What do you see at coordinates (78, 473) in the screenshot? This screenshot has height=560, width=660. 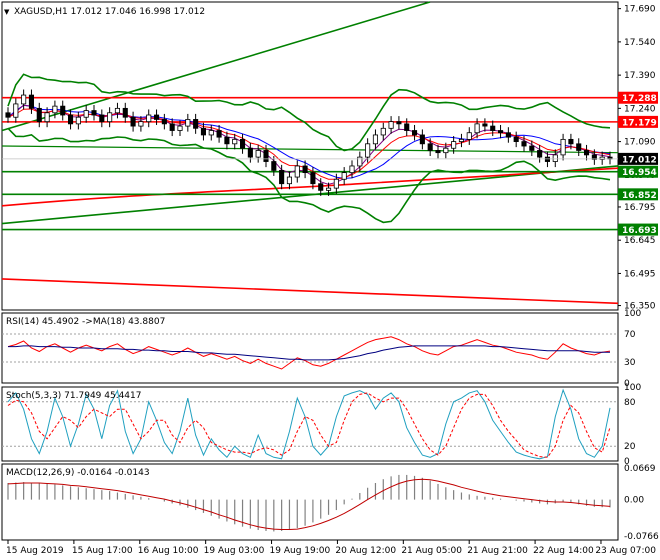 I see `macd-label: MACD(12,26,9) -0.0164 -0.0143` at bounding box center [78, 473].